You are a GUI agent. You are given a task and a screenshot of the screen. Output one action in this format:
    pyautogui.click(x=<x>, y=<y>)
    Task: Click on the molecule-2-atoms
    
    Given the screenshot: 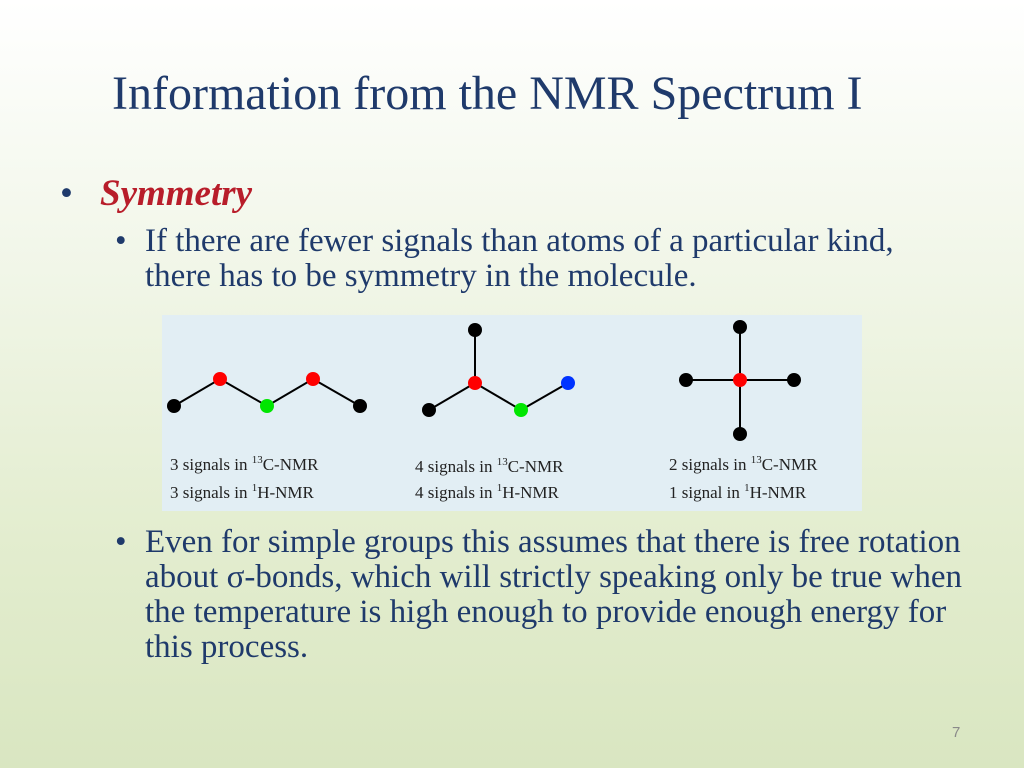 What is the action you would take?
    pyautogui.click(x=498, y=370)
    